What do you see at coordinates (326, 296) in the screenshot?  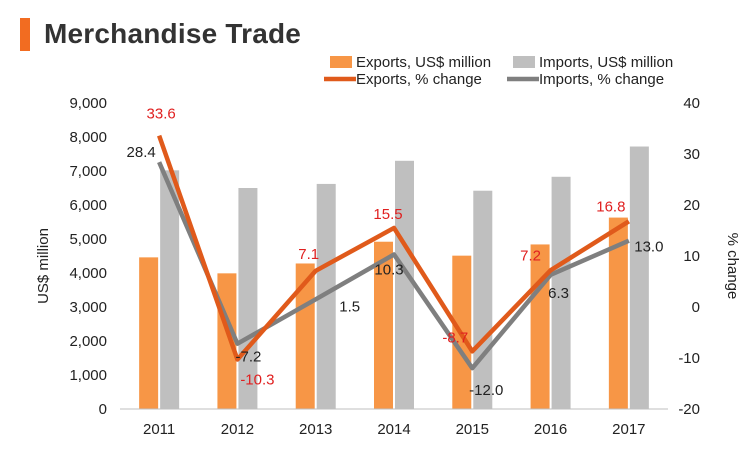 I see `bar-imports-2013` at bounding box center [326, 296].